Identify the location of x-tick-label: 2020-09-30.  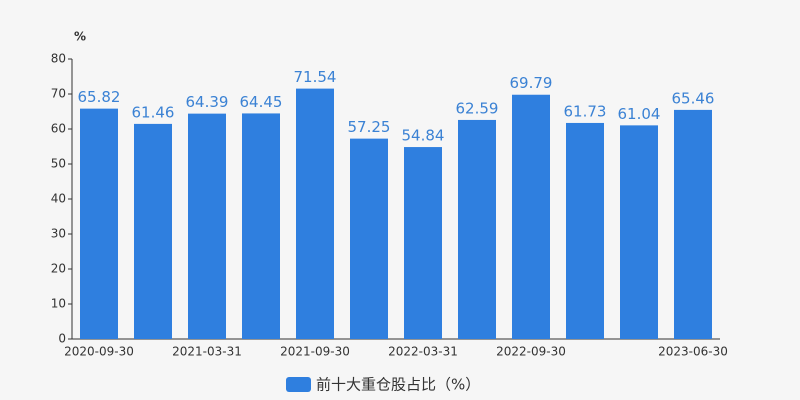
(99, 352).